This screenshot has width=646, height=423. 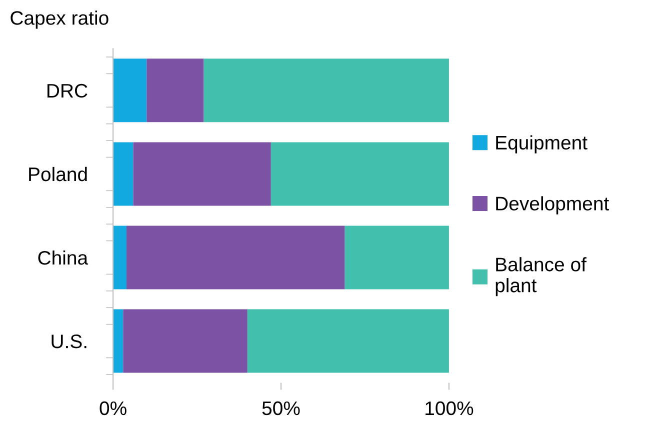 I want to click on y-tick-label: DRC, so click(x=68, y=91).